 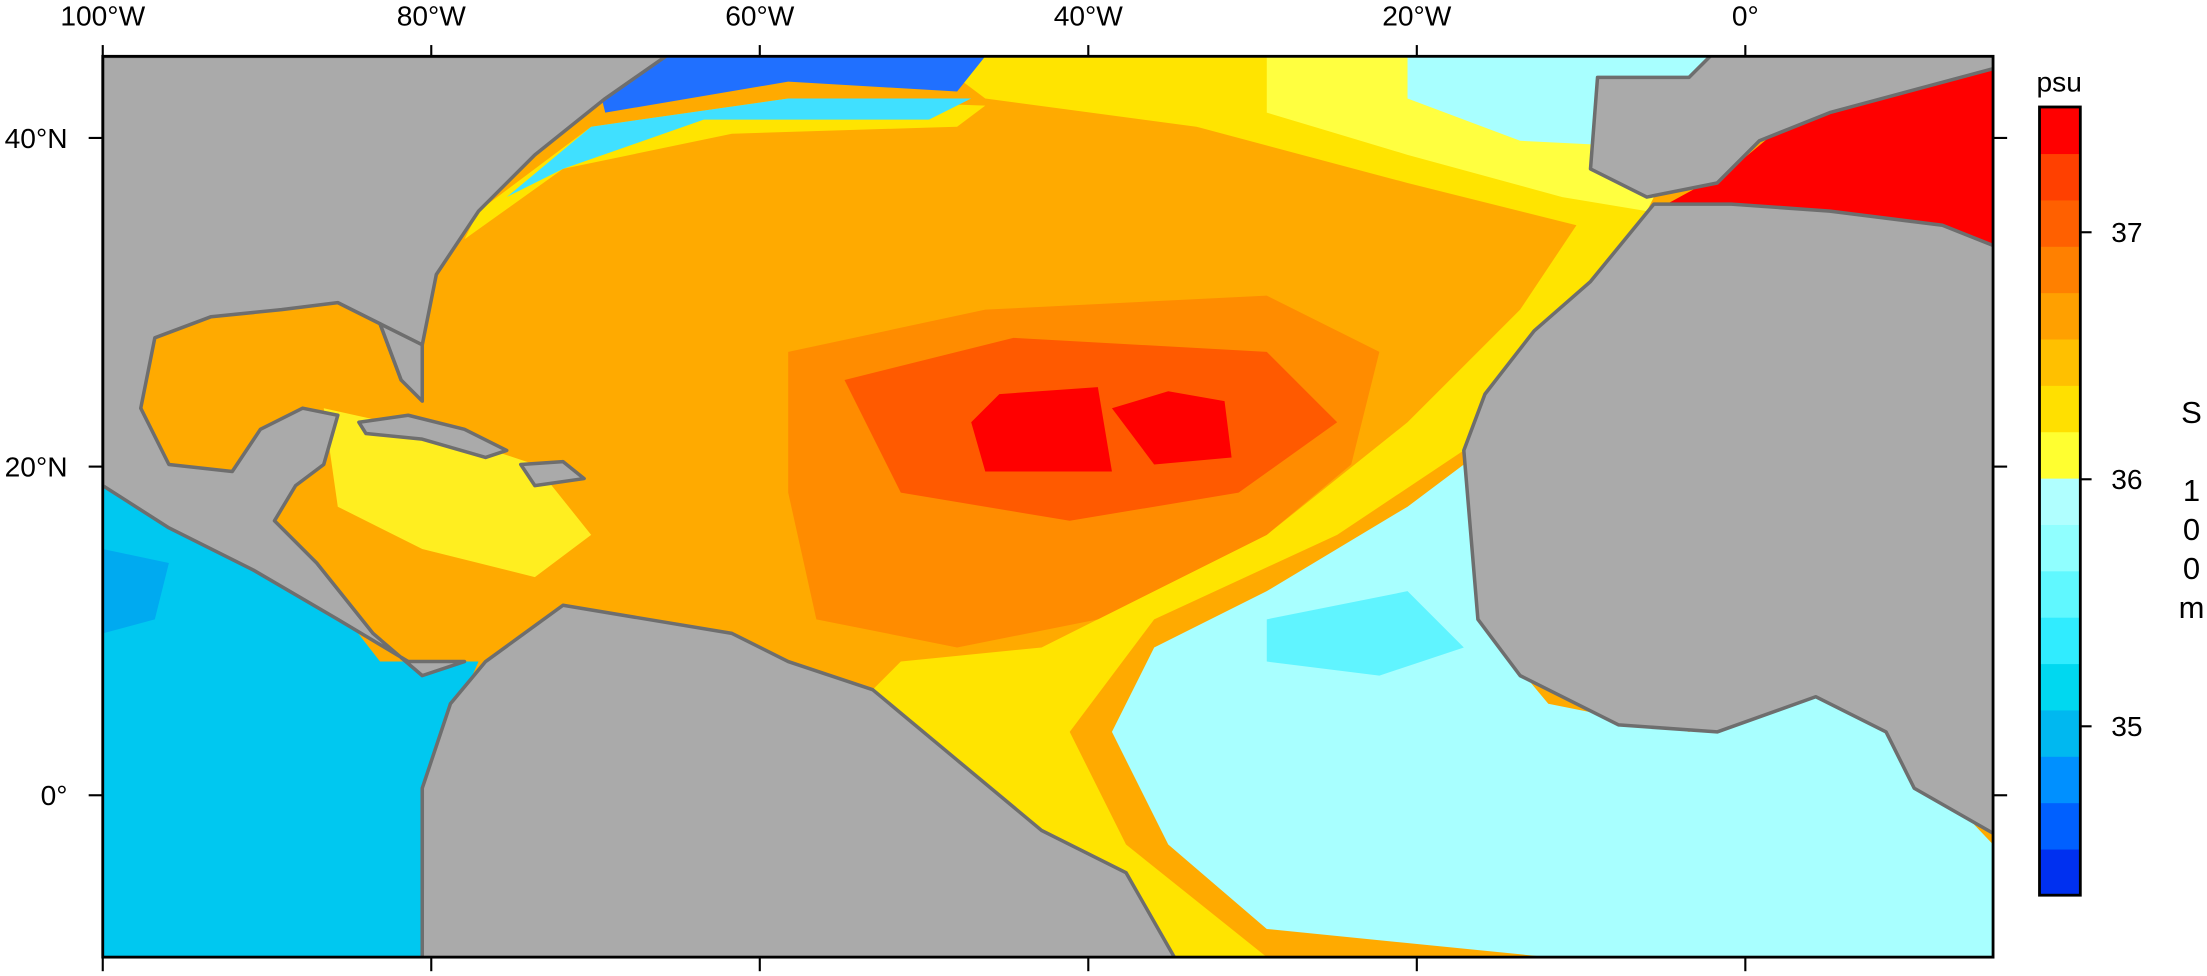 What do you see at coordinates (2126, 232) in the screenshot?
I see `colorbar-tick-label: 37` at bounding box center [2126, 232].